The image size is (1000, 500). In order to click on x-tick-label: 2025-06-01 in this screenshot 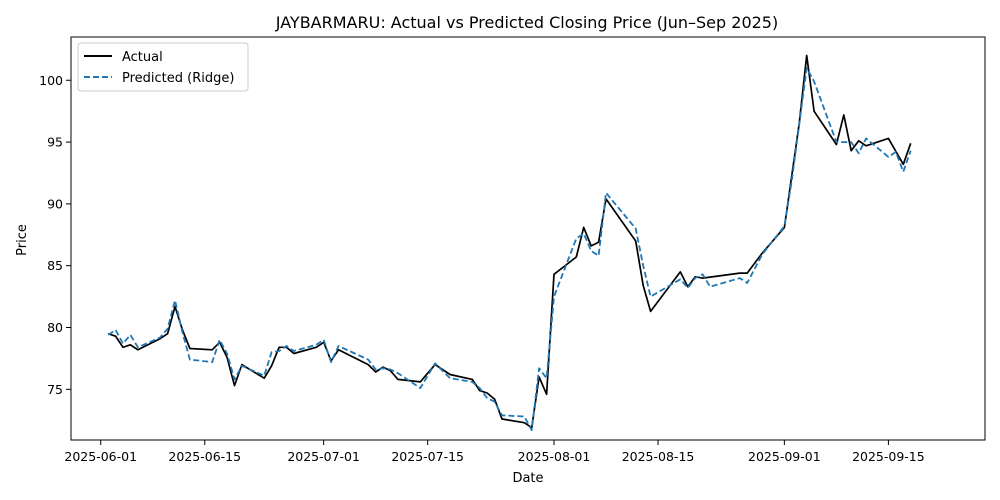, I will do `click(100, 456)`.